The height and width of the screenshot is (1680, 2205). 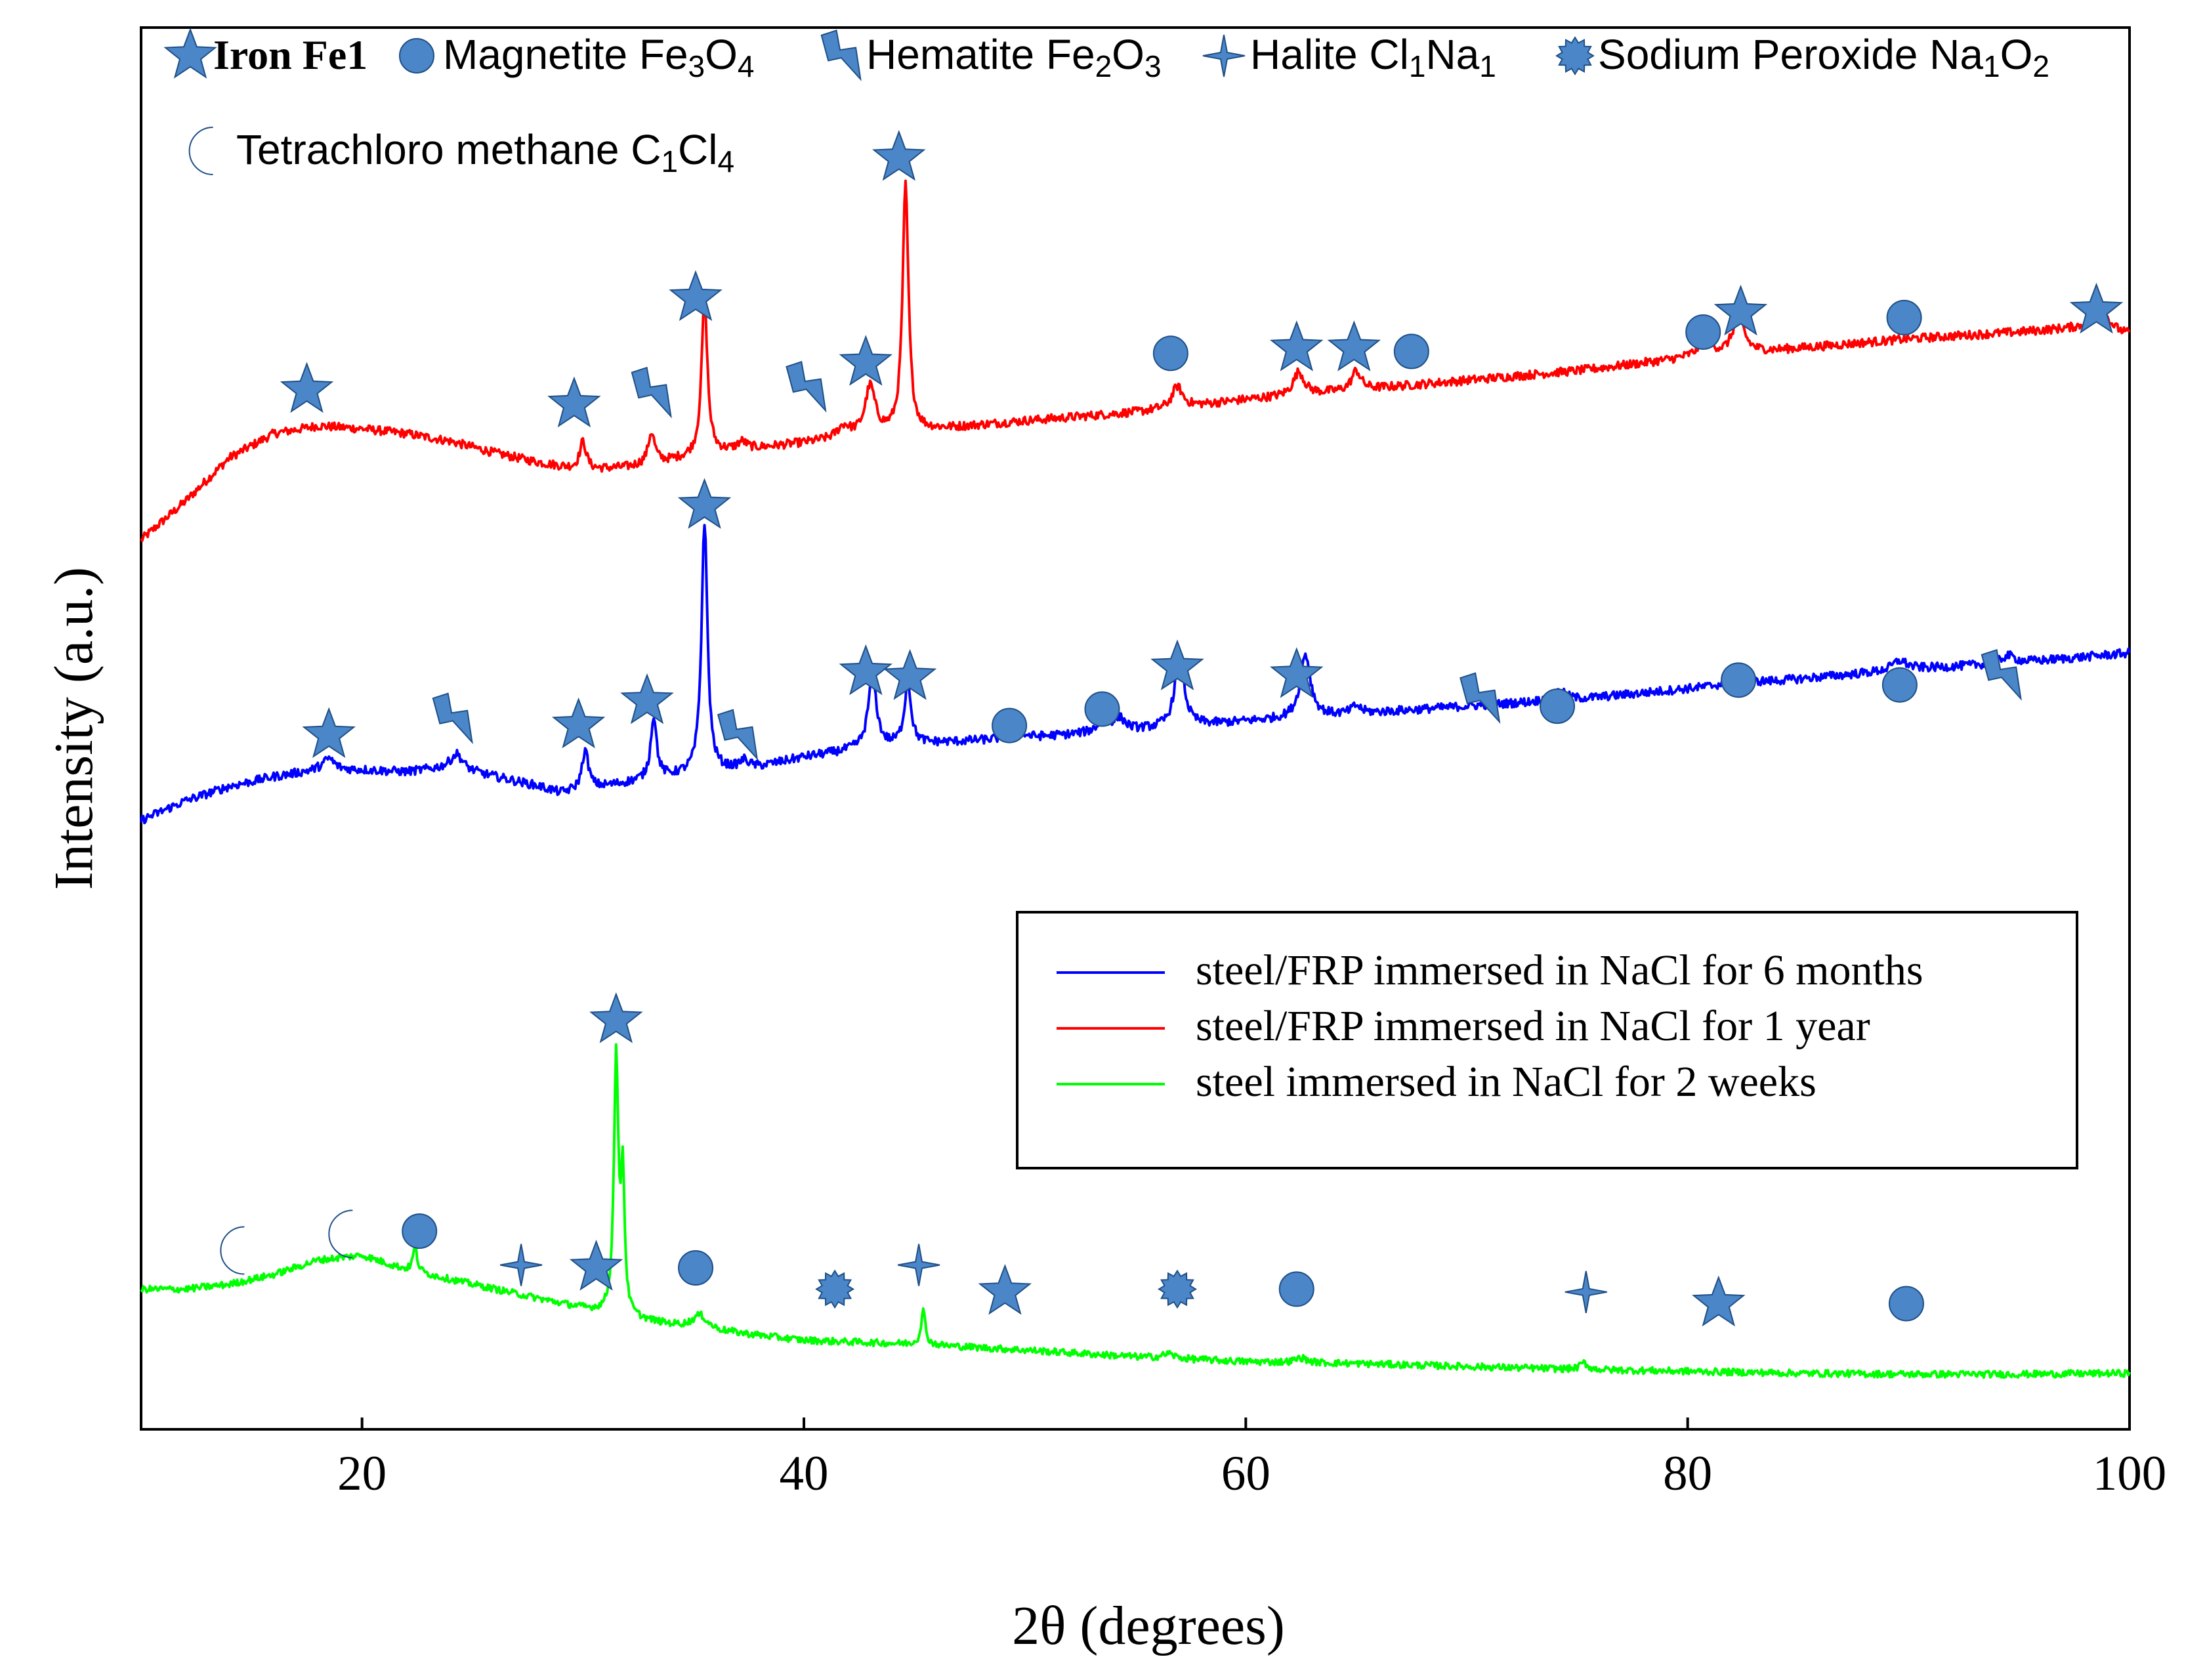 I want to click on series-legend-item-steel-frp-immersed-in-nacl-for-1-year: steel/FRP immersed in NaCl for 1 year, so click(x=1463, y=1026).